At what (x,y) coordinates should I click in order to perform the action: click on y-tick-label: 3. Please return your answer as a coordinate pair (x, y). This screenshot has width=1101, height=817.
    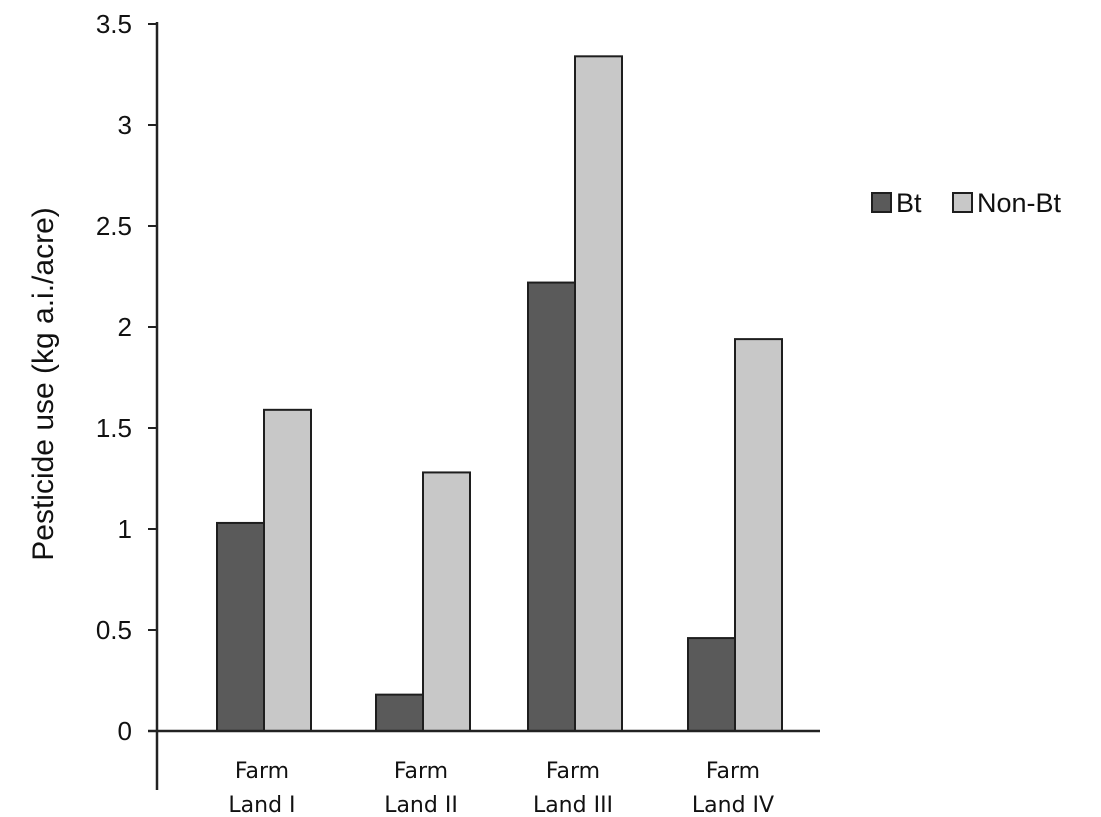
    Looking at the image, I should click on (125, 125).